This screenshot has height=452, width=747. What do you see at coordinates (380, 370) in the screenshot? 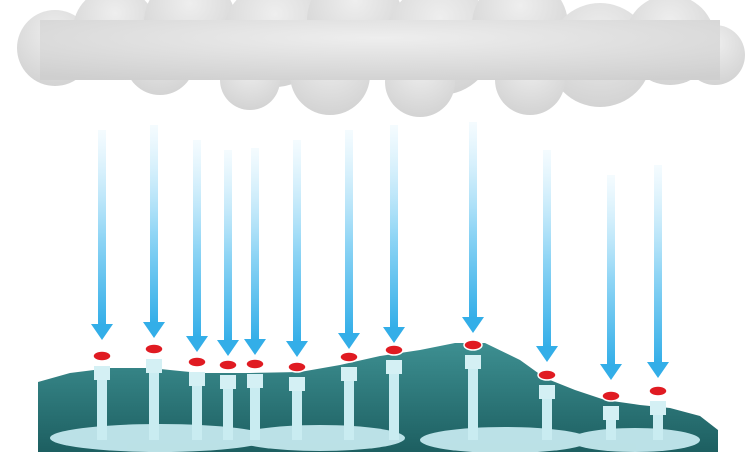
I see `sinkhole-markers` at bounding box center [380, 370].